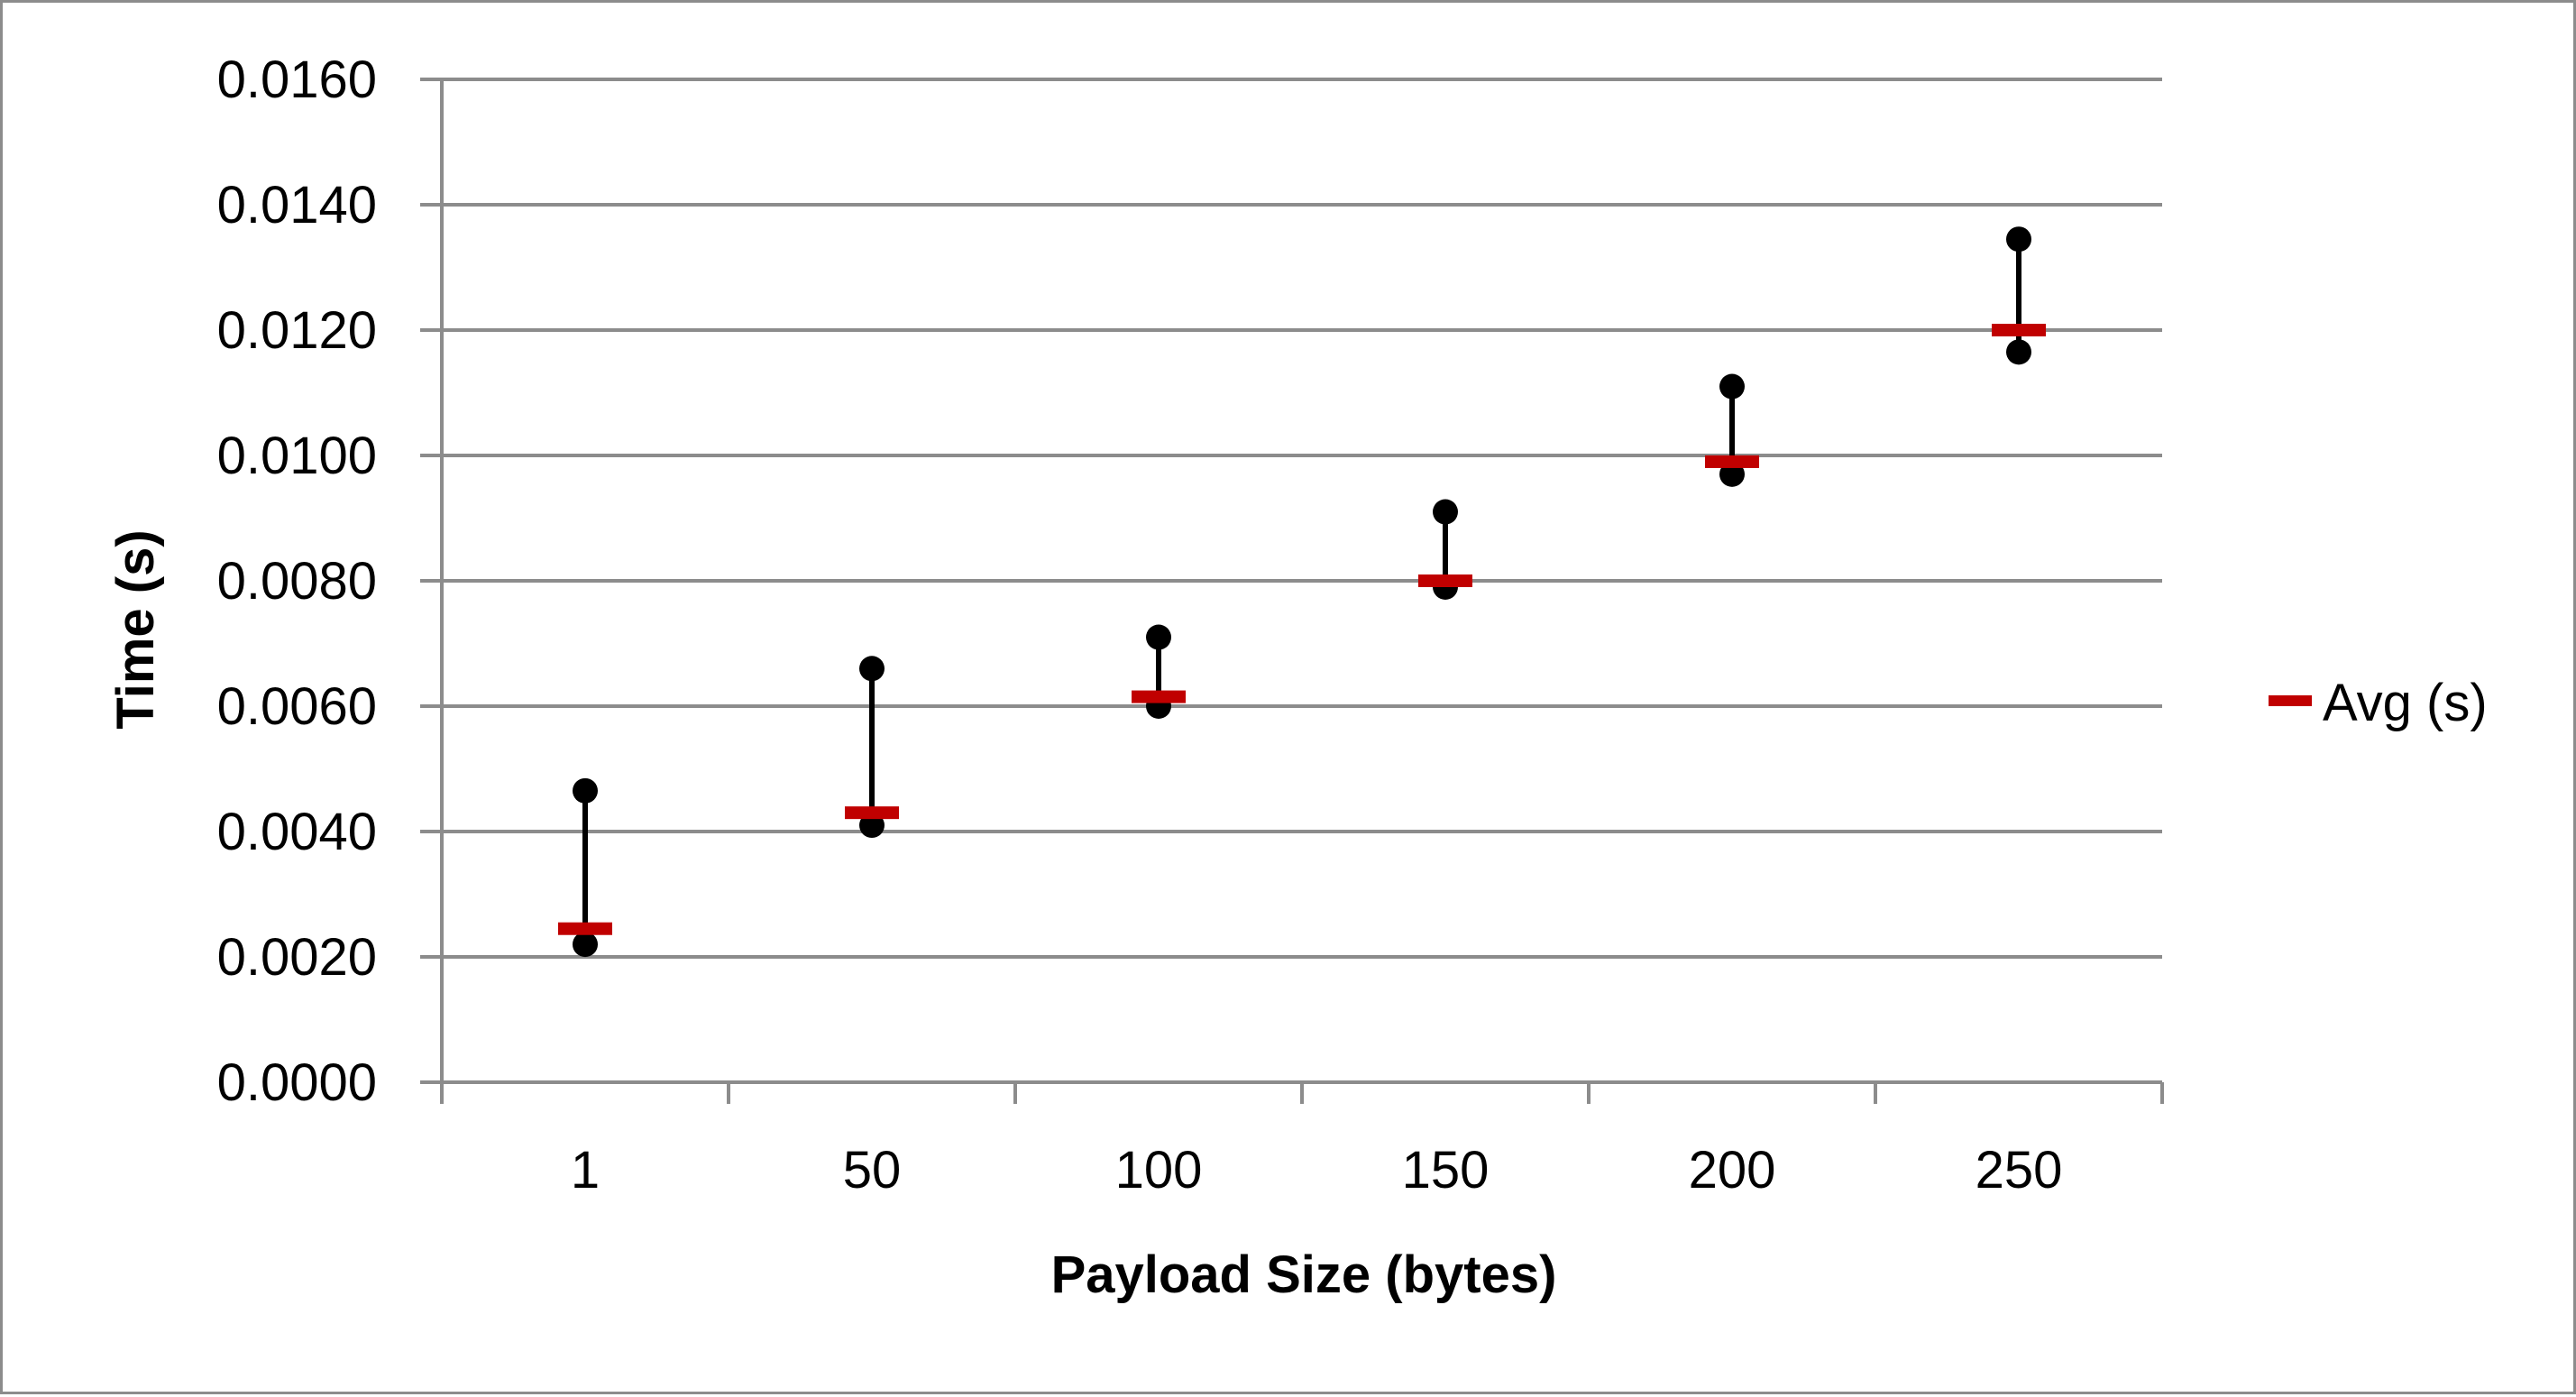 The image size is (2576, 1397). What do you see at coordinates (2019, 1170) in the screenshot?
I see `x-tick-label: 250` at bounding box center [2019, 1170].